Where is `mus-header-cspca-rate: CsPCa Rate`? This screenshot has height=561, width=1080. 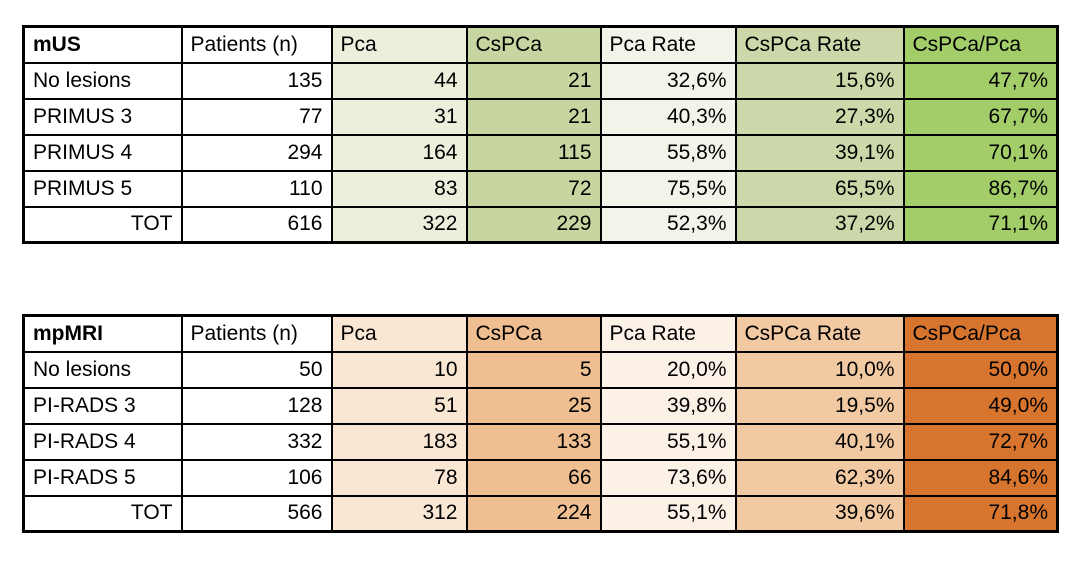
mus-header-cspca-rate: CsPCa Rate is located at coordinates (819, 44).